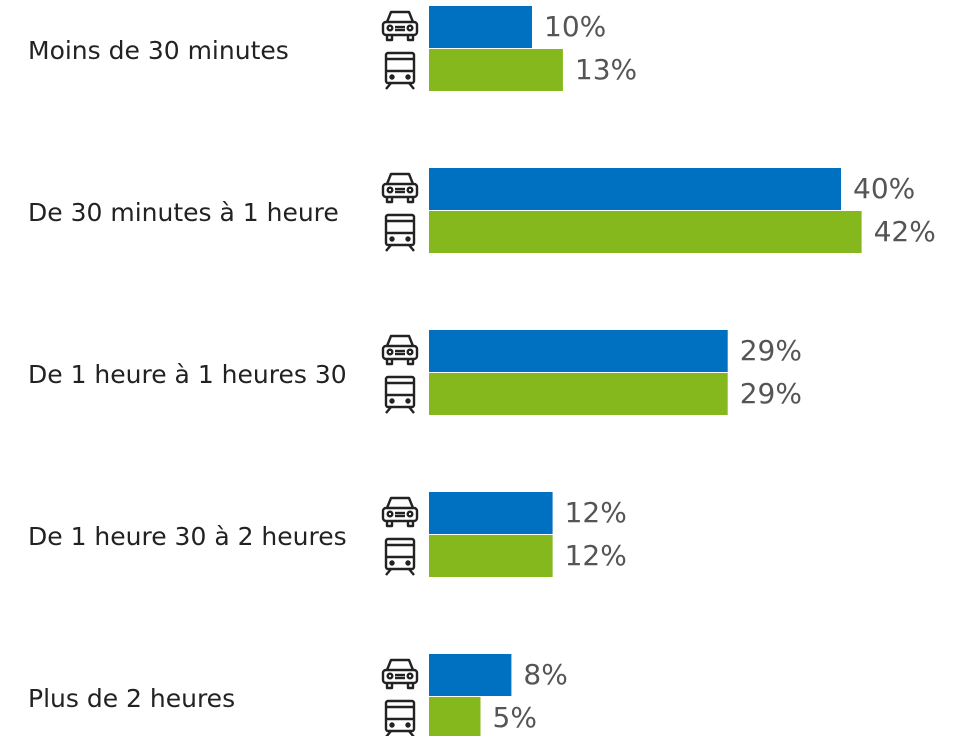 The height and width of the screenshot is (736, 963). I want to click on value-label: 13%, so click(606, 69).